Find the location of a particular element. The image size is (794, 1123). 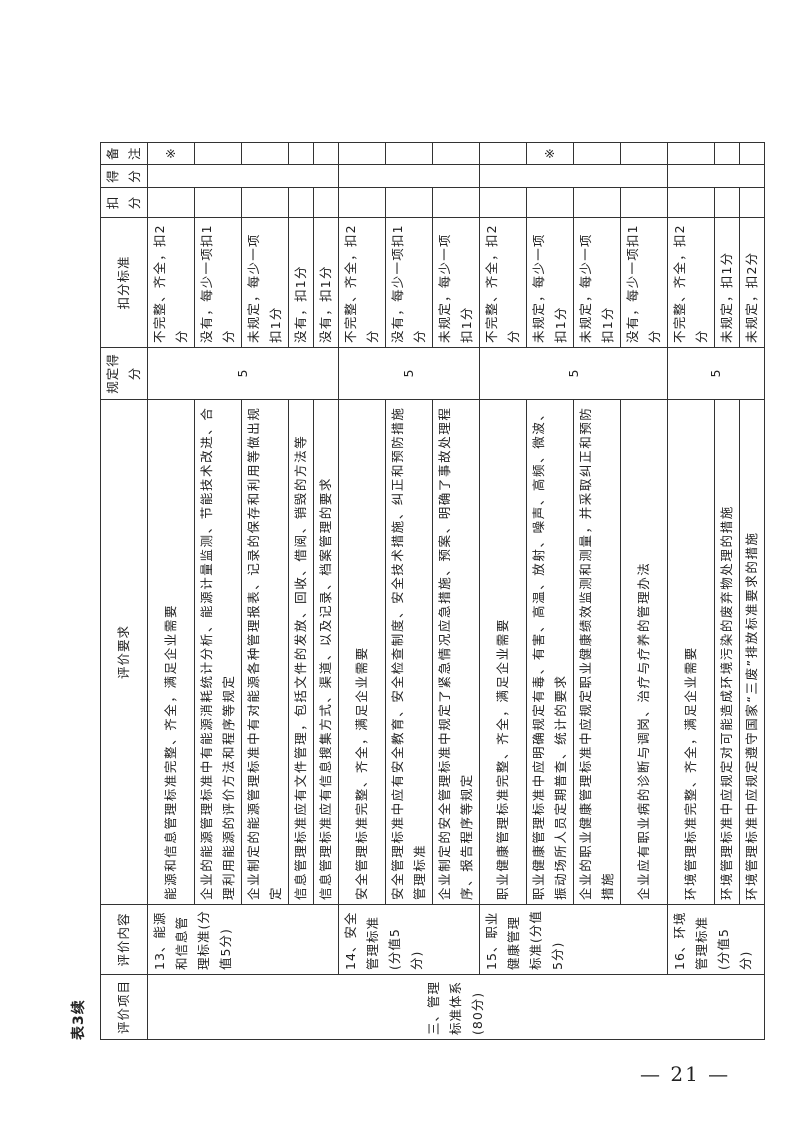

evaluation-content: 14、安全管理标准(分值5分) is located at coordinates (409, 939).